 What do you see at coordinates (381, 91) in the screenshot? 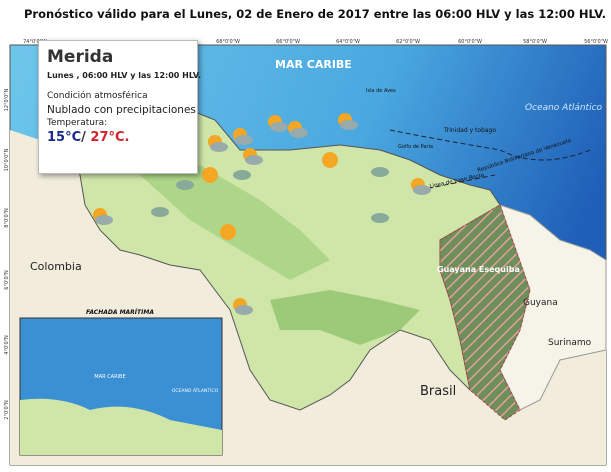
I see `aves-label: Isla de Aves` at bounding box center [381, 91].